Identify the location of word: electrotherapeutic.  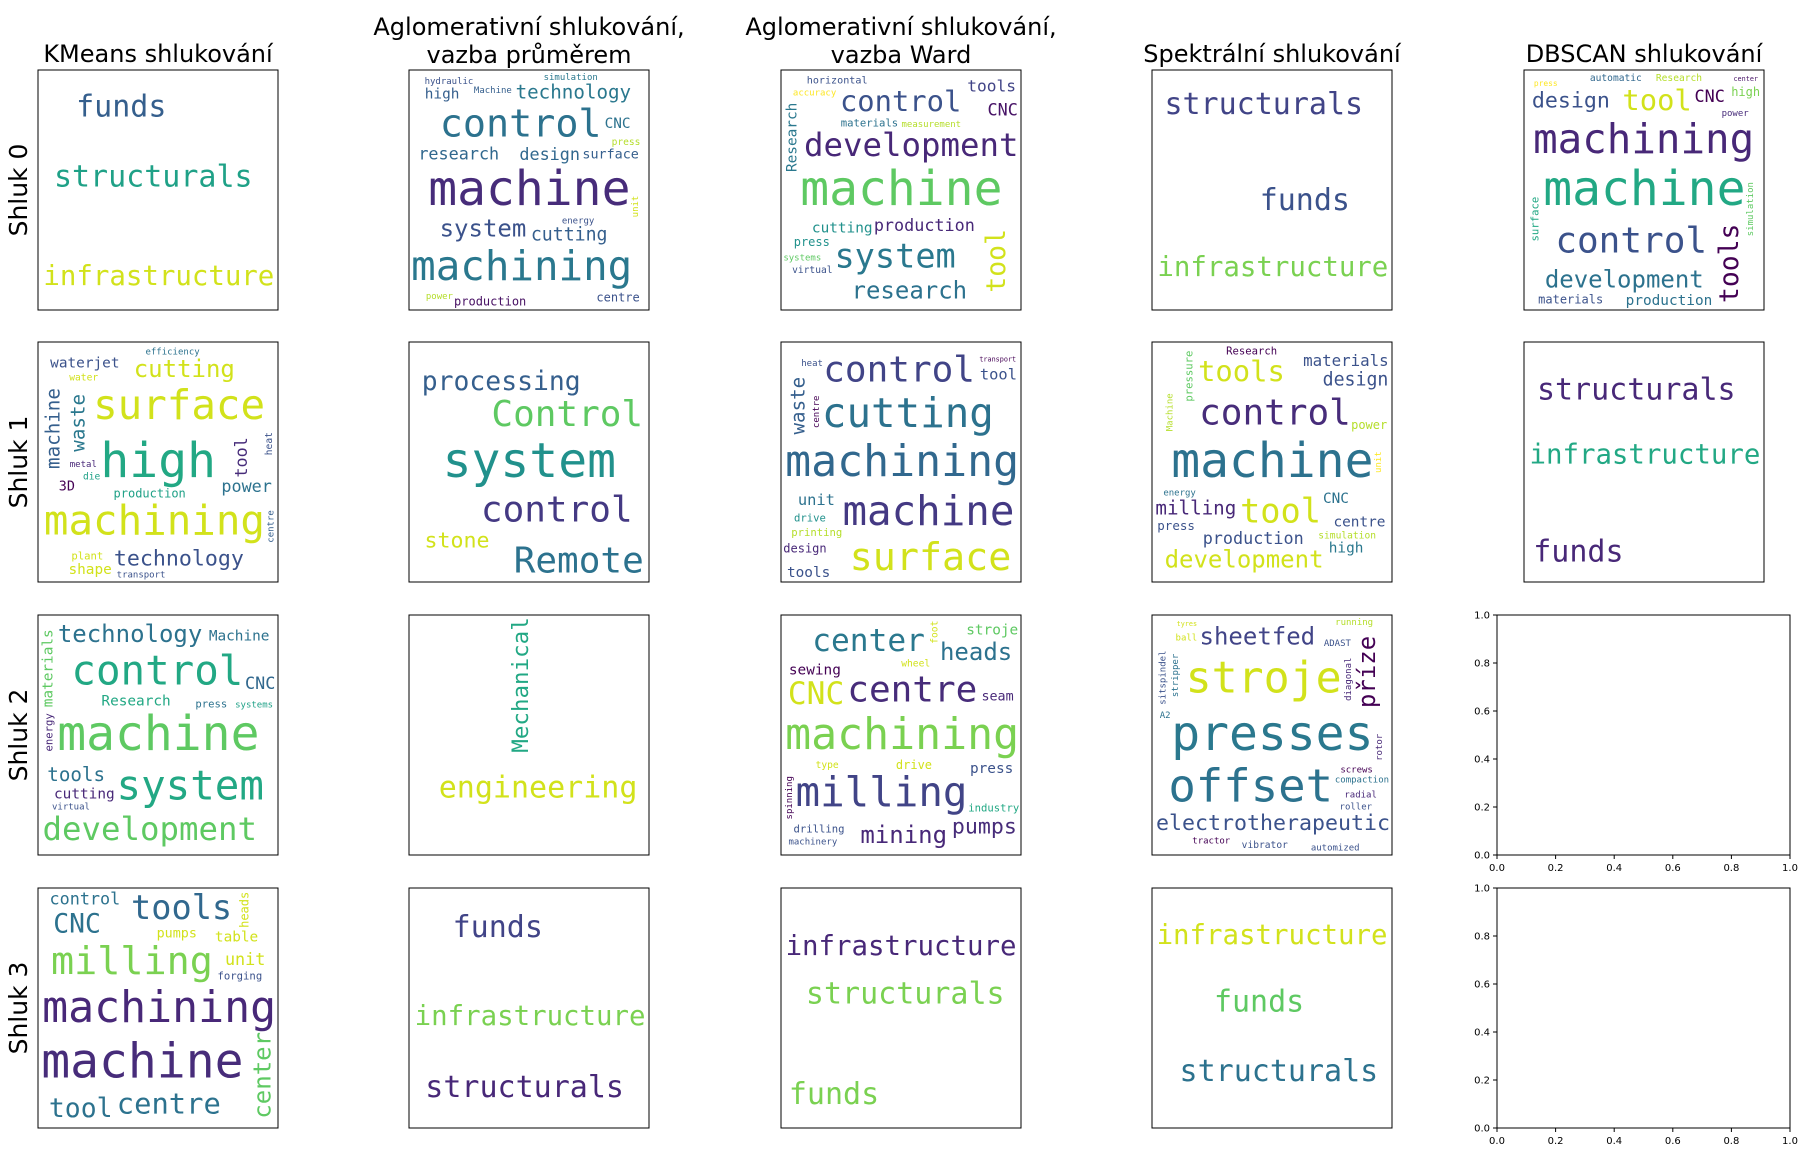
(1273, 823).